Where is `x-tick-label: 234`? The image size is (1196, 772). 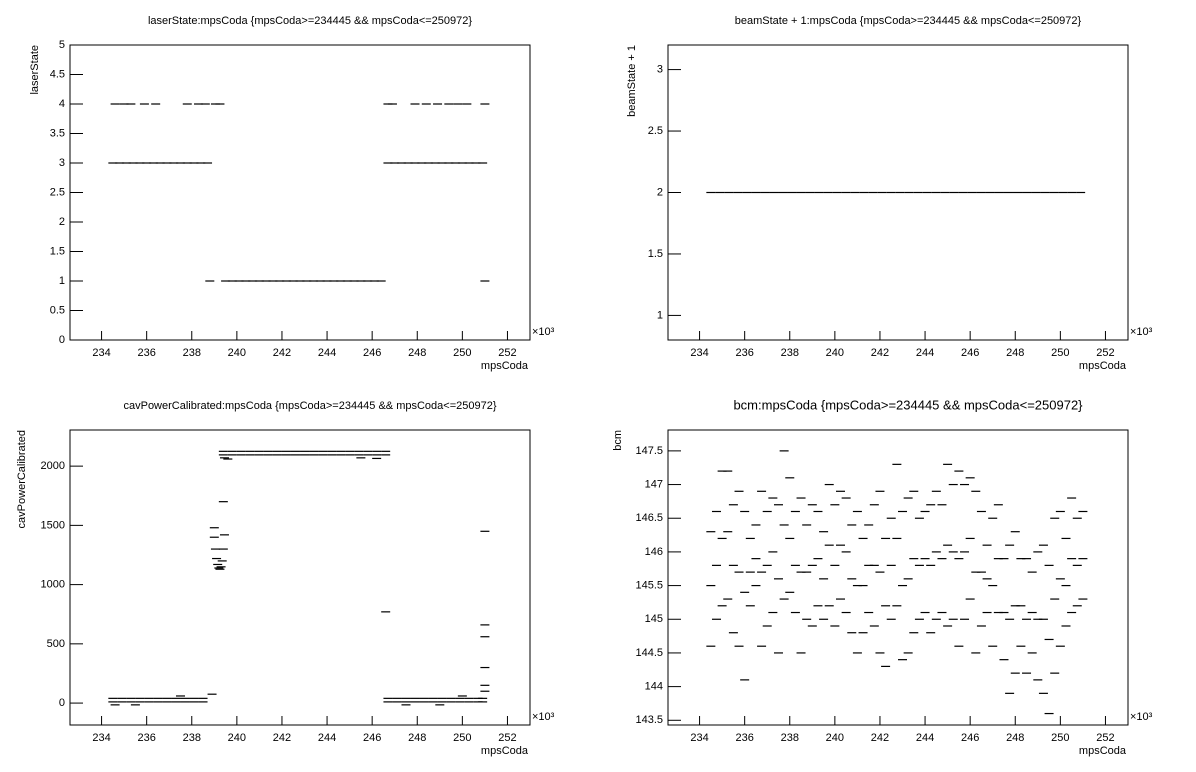 x-tick-label: 234 is located at coordinates (101, 738).